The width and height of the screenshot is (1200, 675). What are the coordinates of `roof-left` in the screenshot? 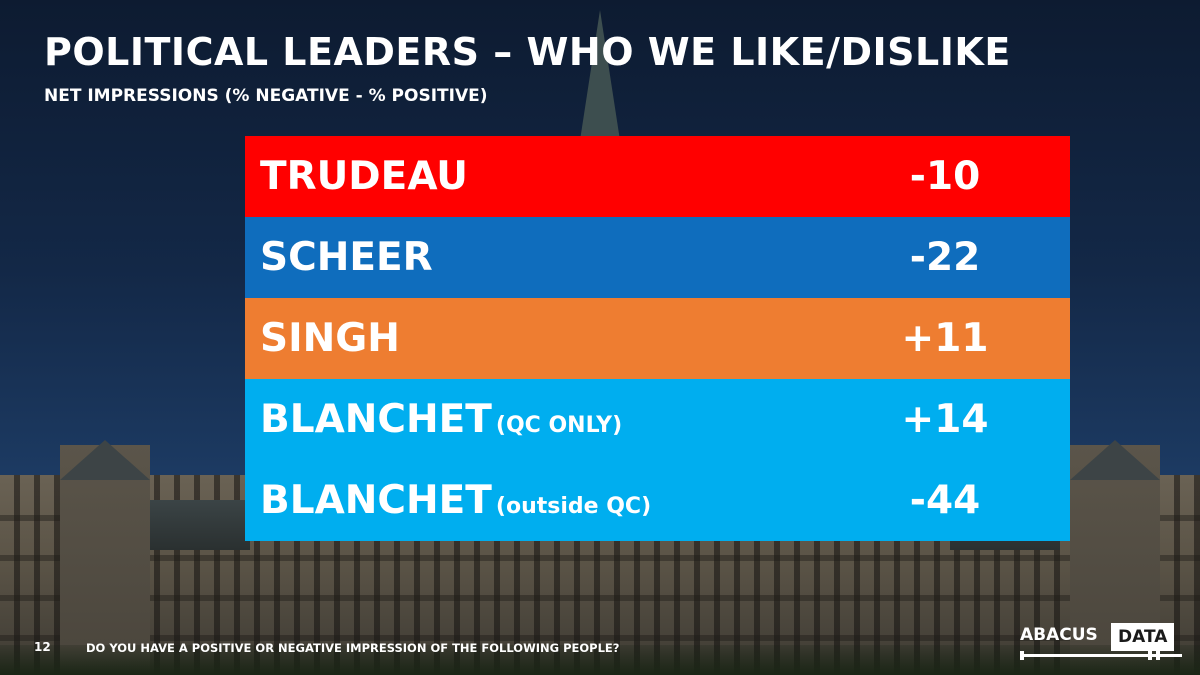 It's located at (195, 525).